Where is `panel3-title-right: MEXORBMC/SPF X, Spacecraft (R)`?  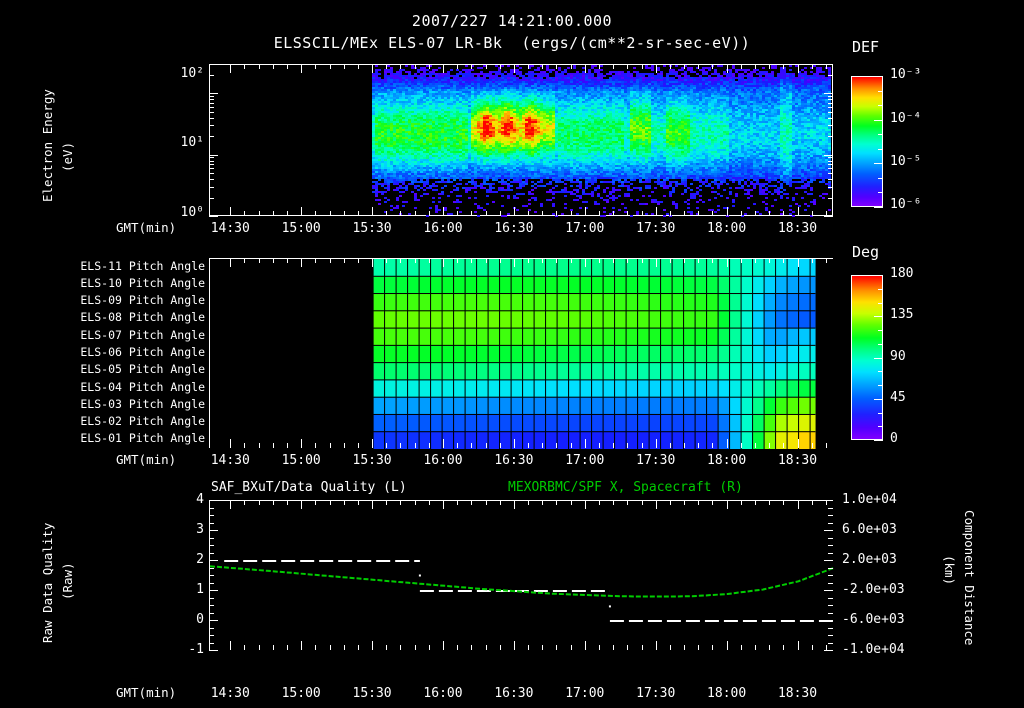 panel3-title-right: MEXORBMC/SPF X, Spacecraft (R) is located at coordinates (625, 487).